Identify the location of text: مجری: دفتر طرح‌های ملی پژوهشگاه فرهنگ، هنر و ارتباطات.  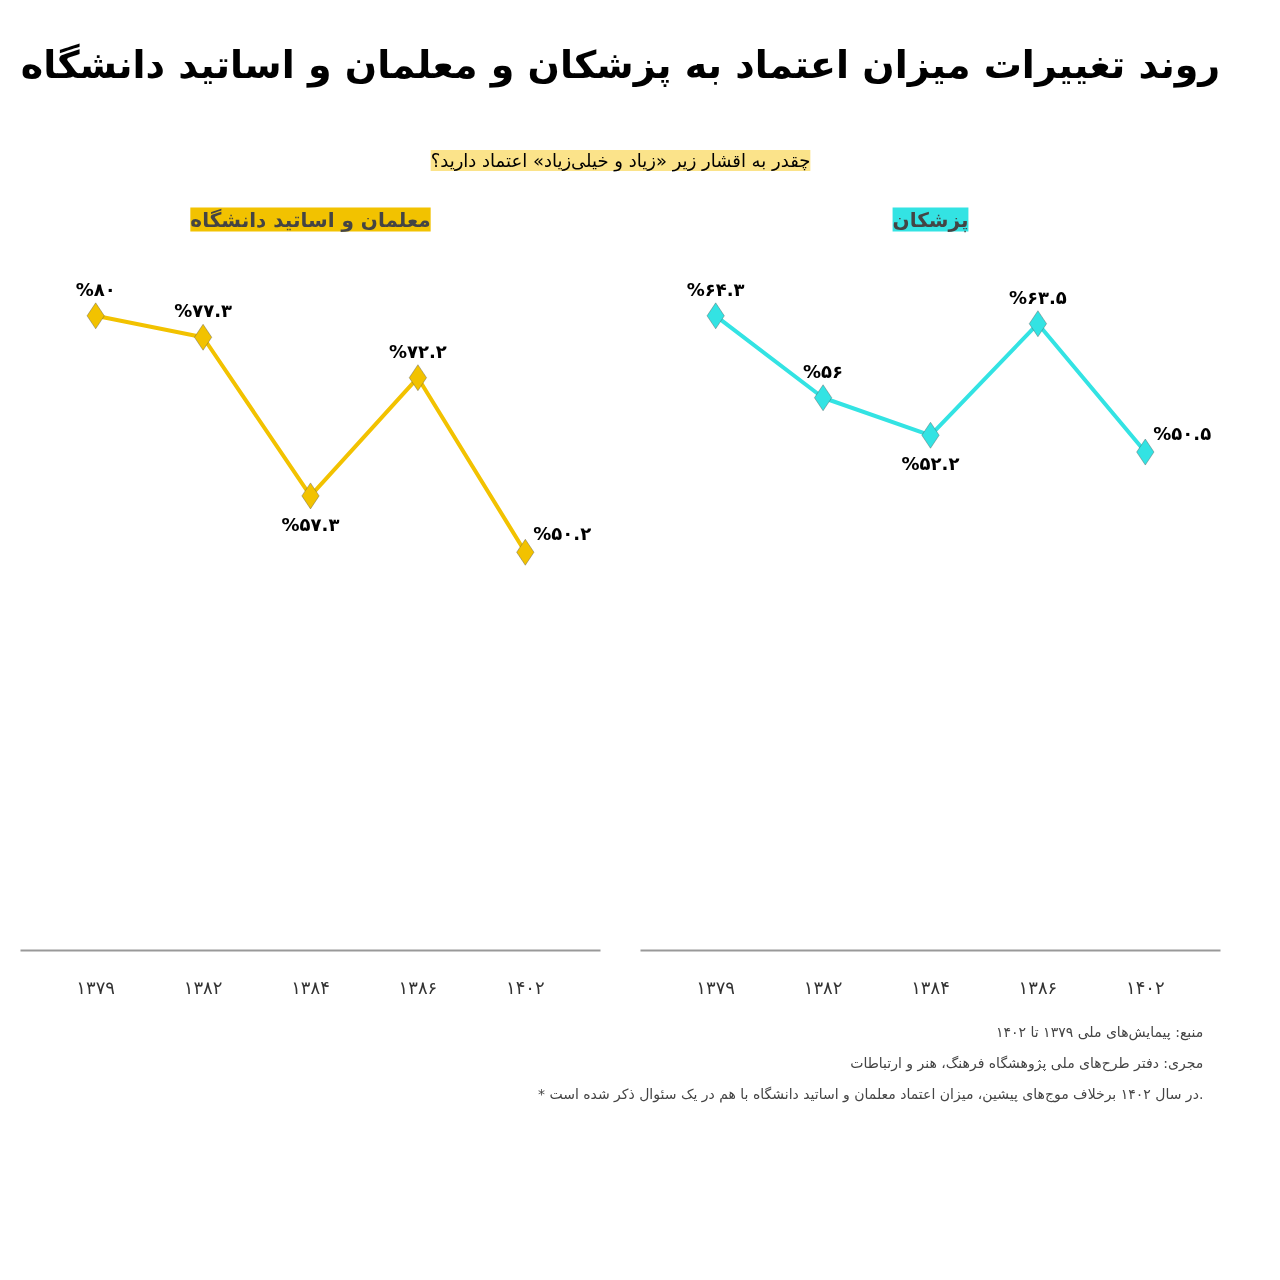
(1027, 1063).